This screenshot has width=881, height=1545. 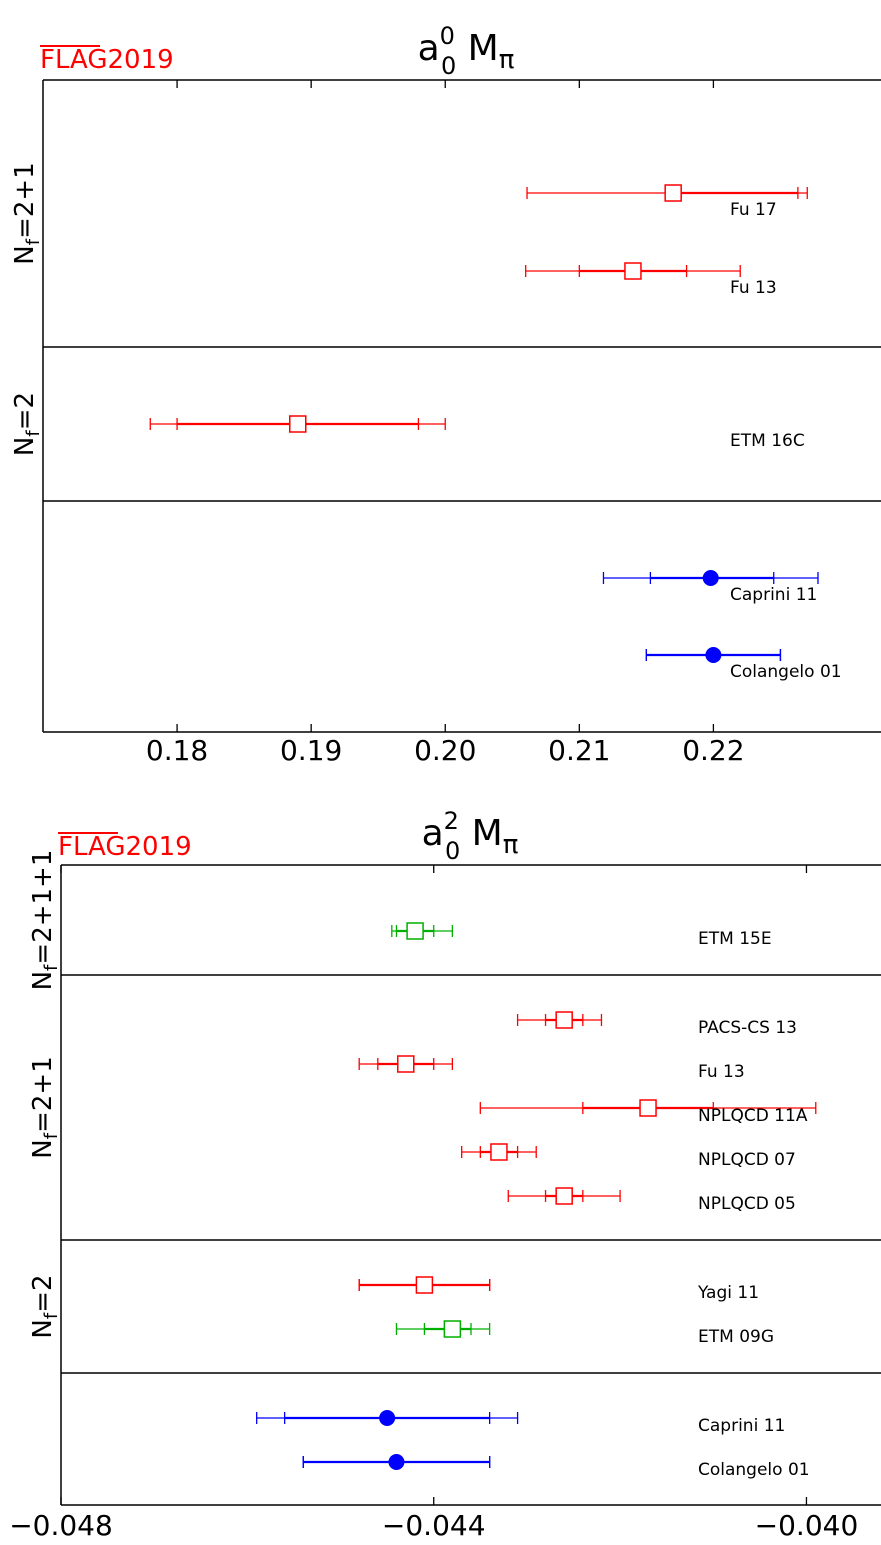 I want to click on chart-title: a2 0 Mπ, so click(x=470, y=836).